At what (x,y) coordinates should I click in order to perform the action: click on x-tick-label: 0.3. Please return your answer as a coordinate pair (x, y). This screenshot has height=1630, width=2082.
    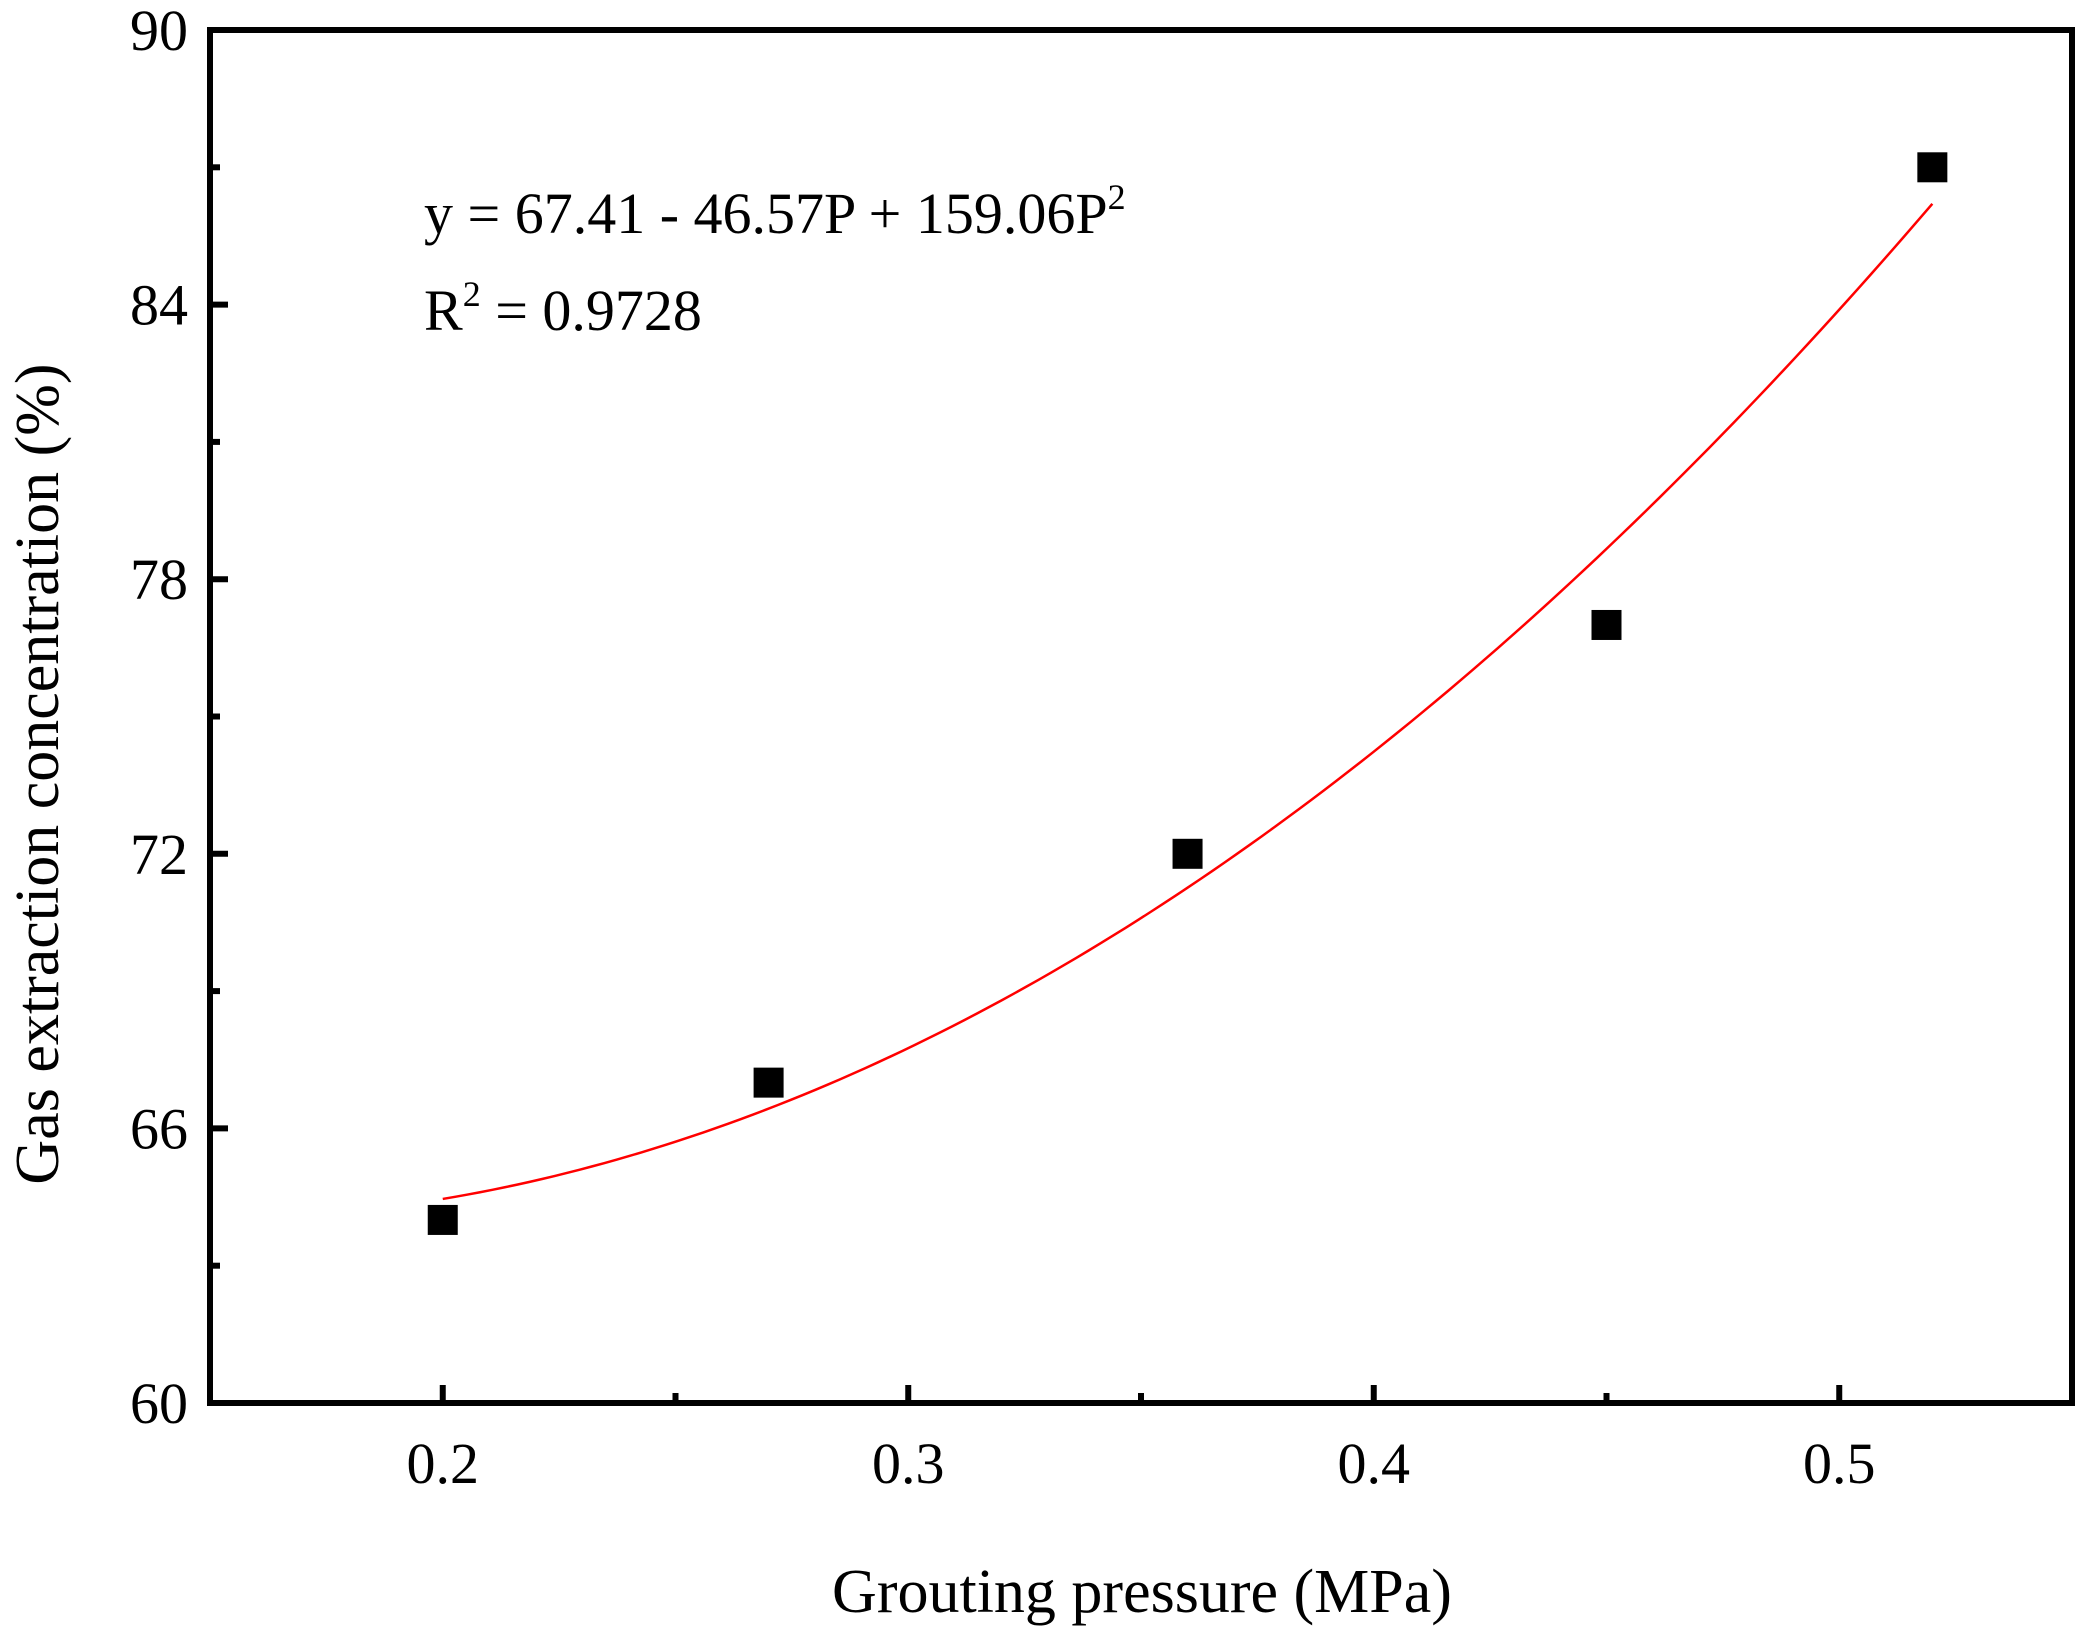
    Looking at the image, I should click on (908, 1463).